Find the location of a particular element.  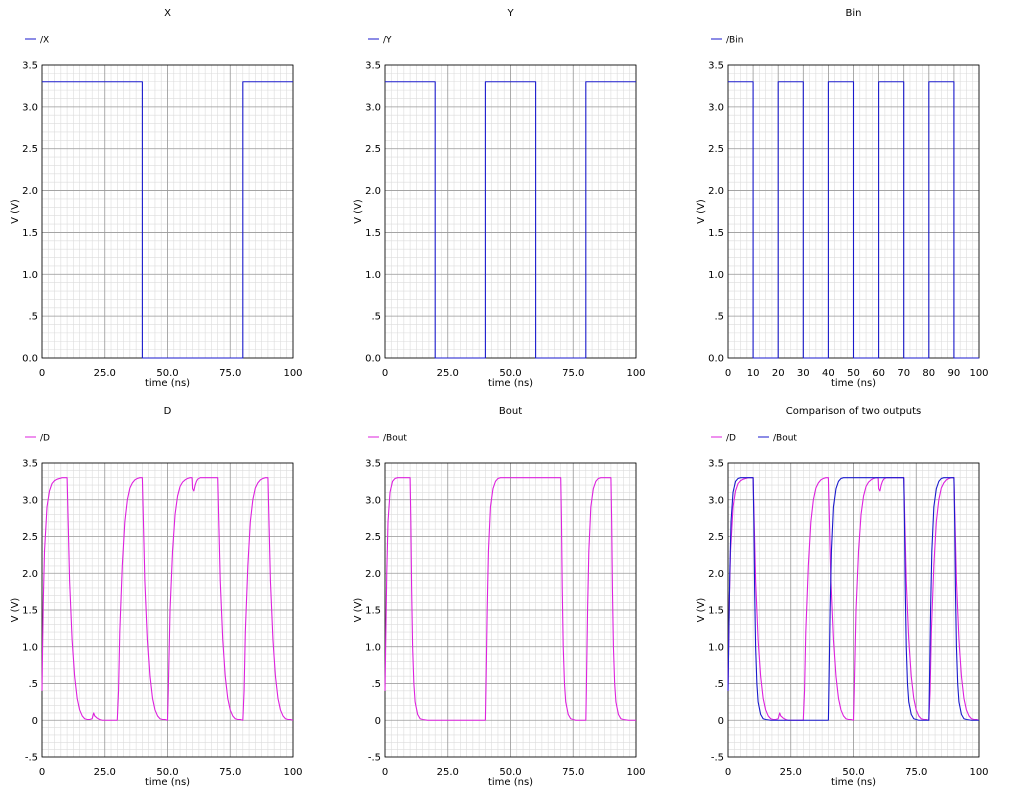

series-line-y is located at coordinates (510, 220).